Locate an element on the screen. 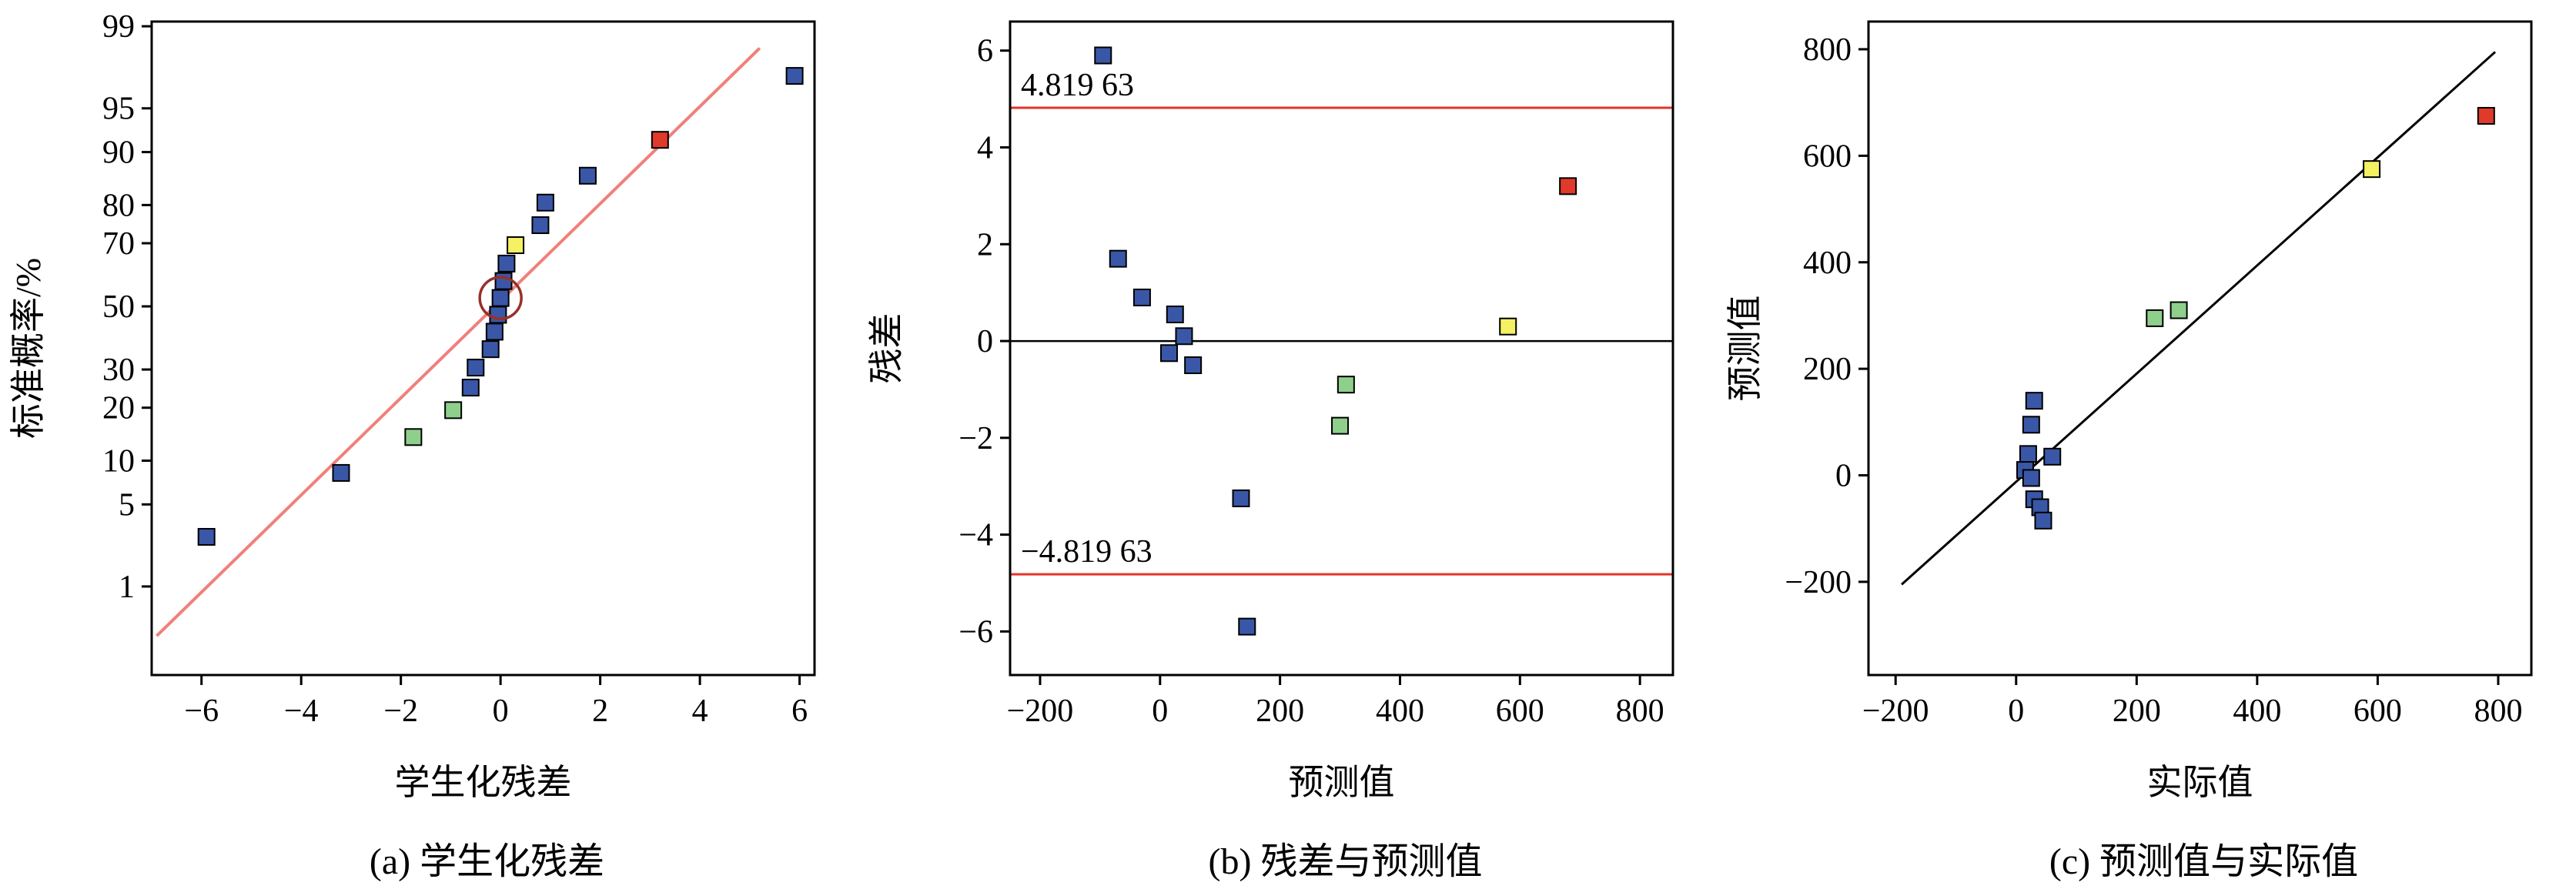  y-tick-label: 200 is located at coordinates (1828, 369).